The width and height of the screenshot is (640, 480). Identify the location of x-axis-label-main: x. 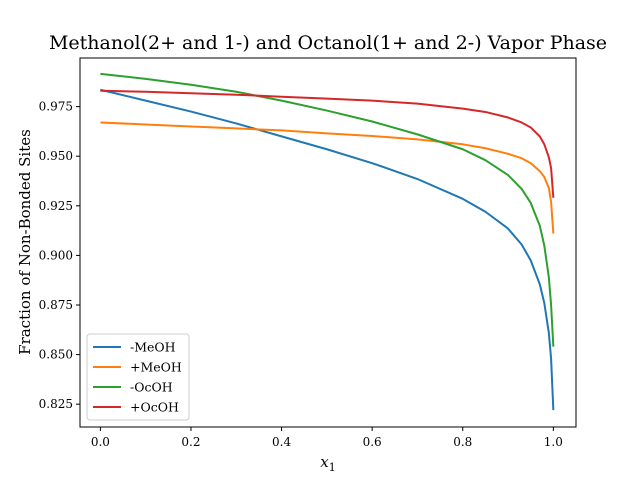
(324, 462).